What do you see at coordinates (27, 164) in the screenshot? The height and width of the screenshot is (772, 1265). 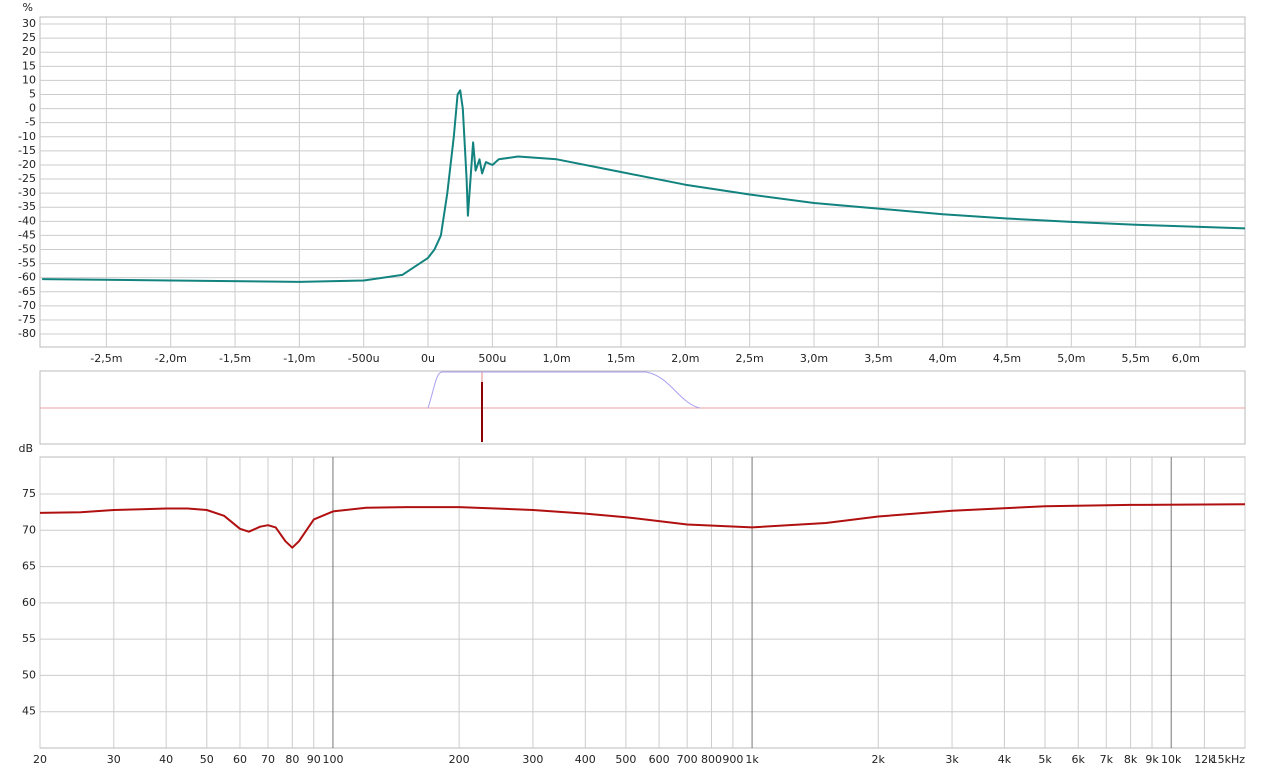 I see `y-tick-label: -20` at bounding box center [27, 164].